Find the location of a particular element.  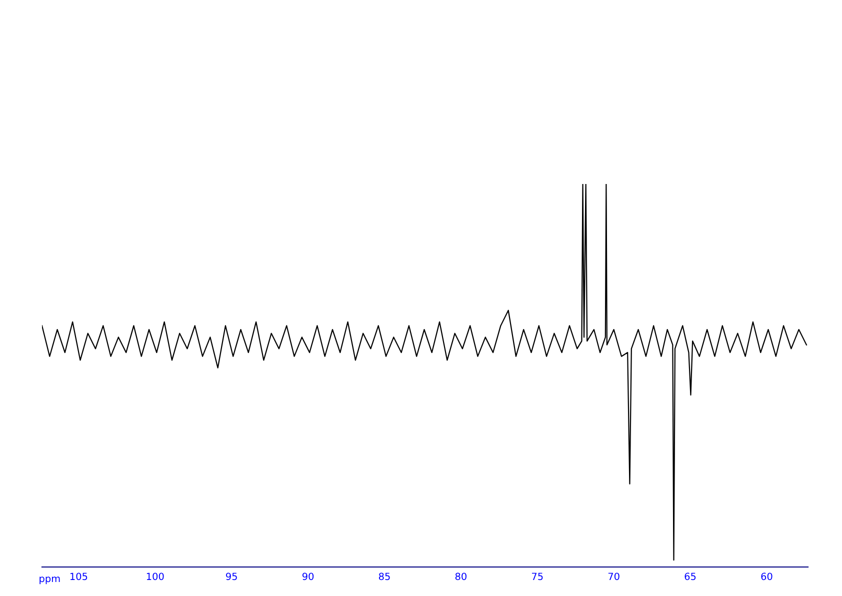

x-tick-label: 105 is located at coordinates (79, 576).